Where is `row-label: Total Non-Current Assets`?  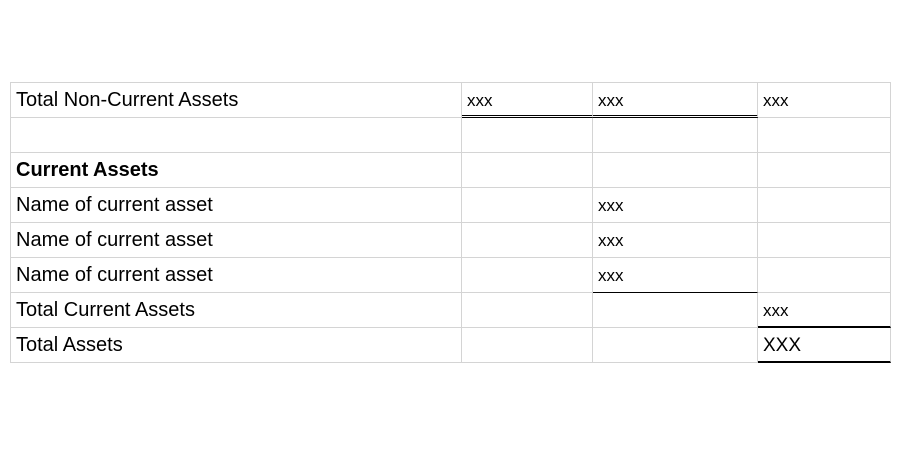 row-label: Total Non-Current Assets is located at coordinates (236, 100).